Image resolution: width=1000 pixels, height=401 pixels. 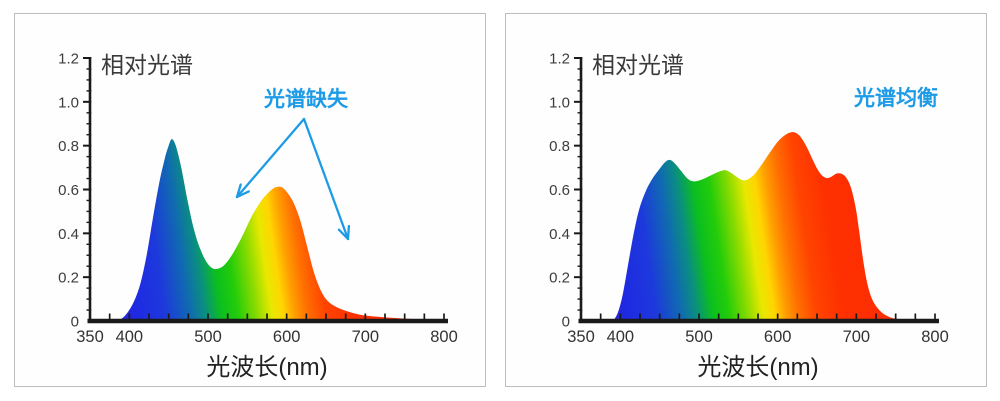 I want to click on annotation-arrows, so click(x=293, y=179).